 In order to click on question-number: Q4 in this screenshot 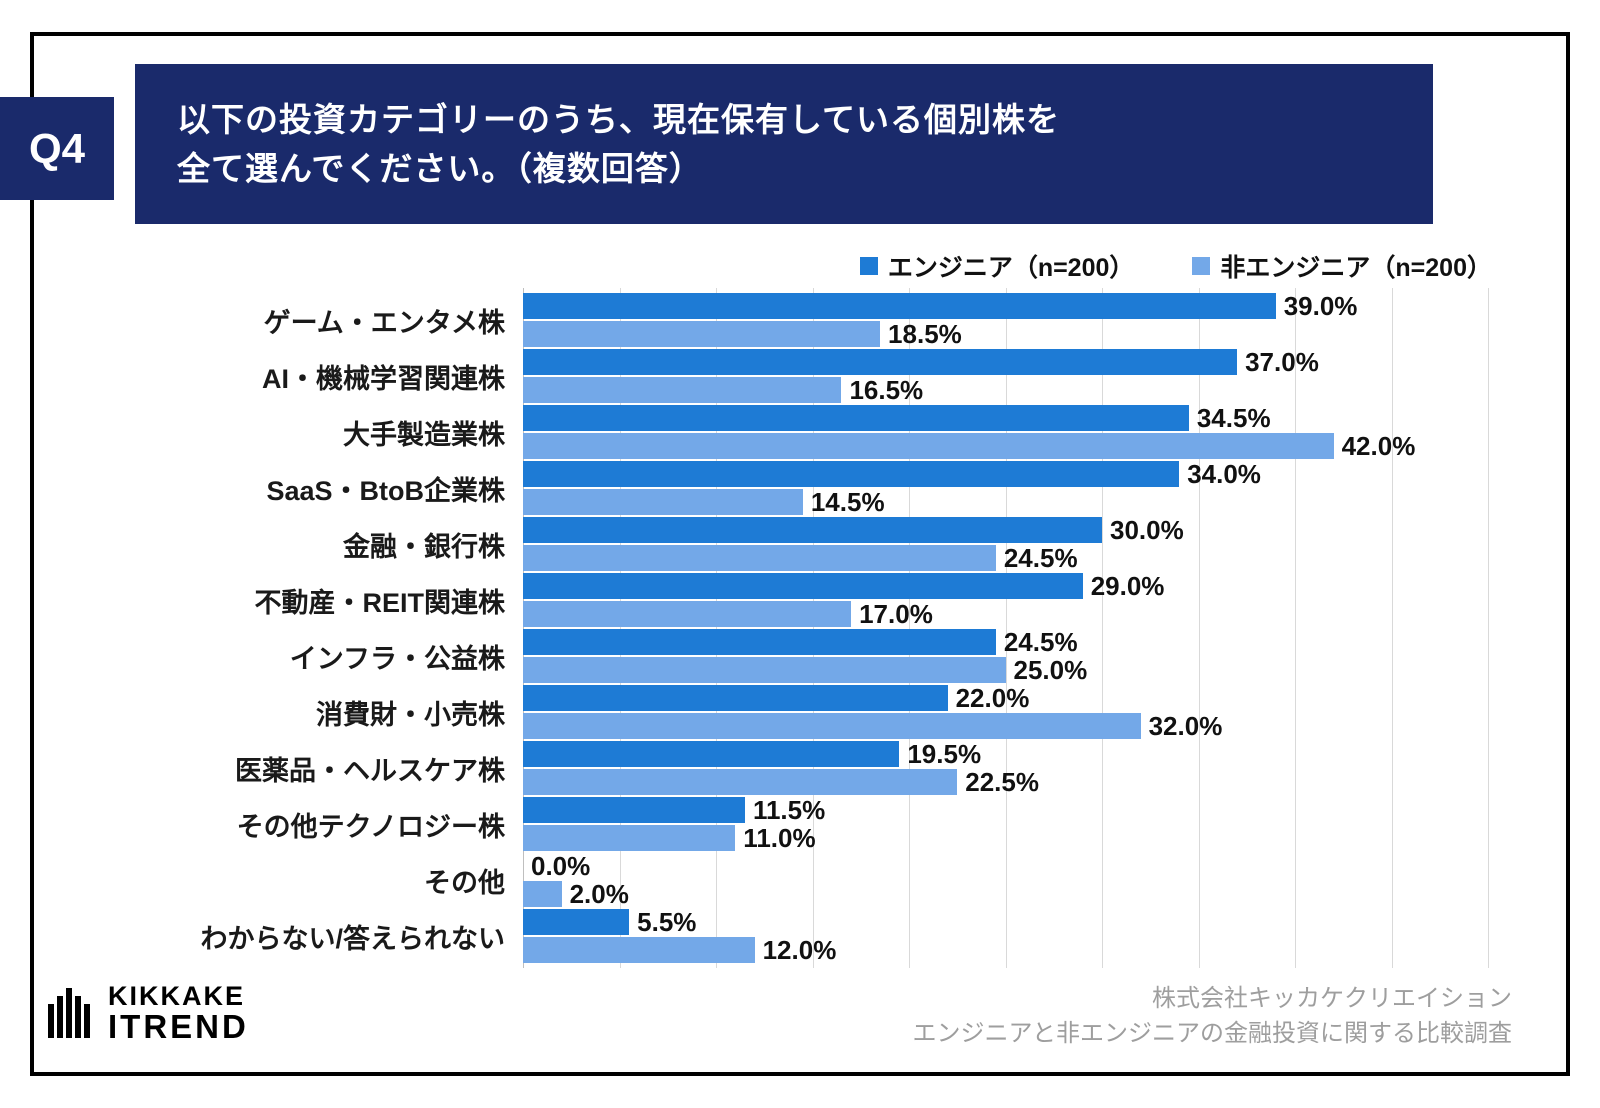, I will do `click(57, 148)`.